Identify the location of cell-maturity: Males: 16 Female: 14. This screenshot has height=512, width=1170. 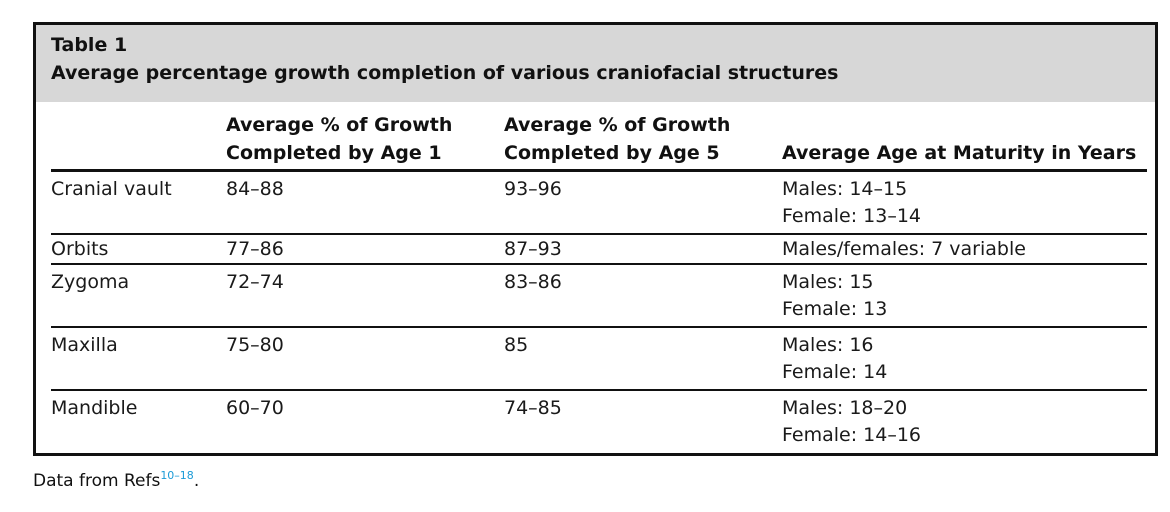
(964, 358).